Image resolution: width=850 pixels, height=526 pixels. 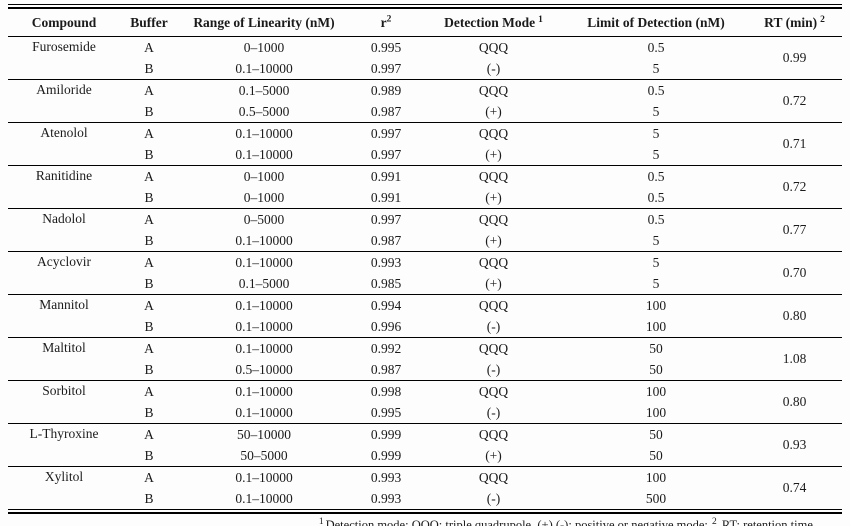 I want to click on column-header-r2: r2, so click(x=386, y=23).